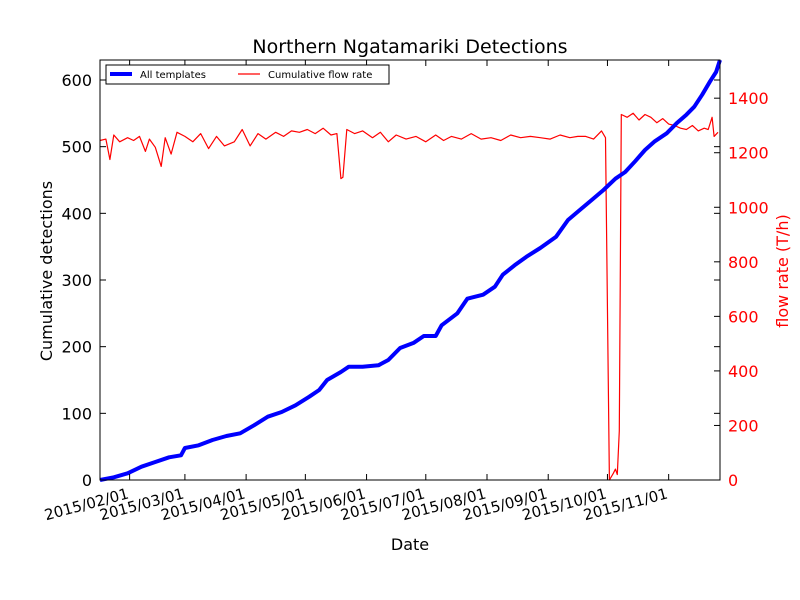 The width and height of the screenshot is (800, 600). Describe the element at coordinates (76, 80) in the screenshot. I see `y-left-tick-label: 600` at that location.